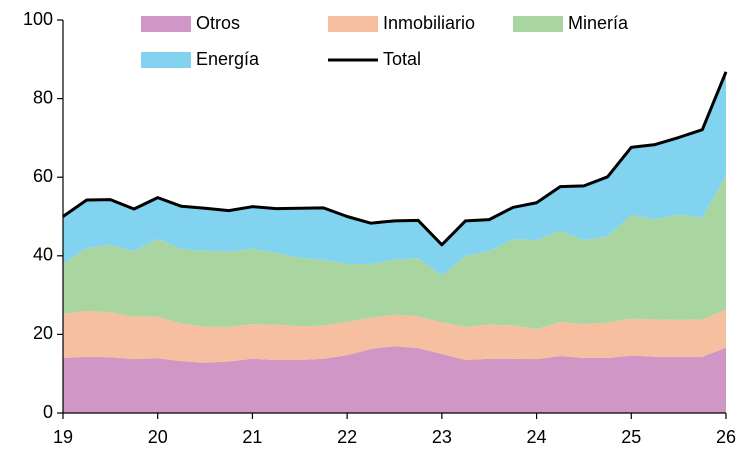 This screenshot has width=739, height=450. Describe the element at coordinates (631, 437) in the screenshot. I see `x-tick-label: 25` at that location.